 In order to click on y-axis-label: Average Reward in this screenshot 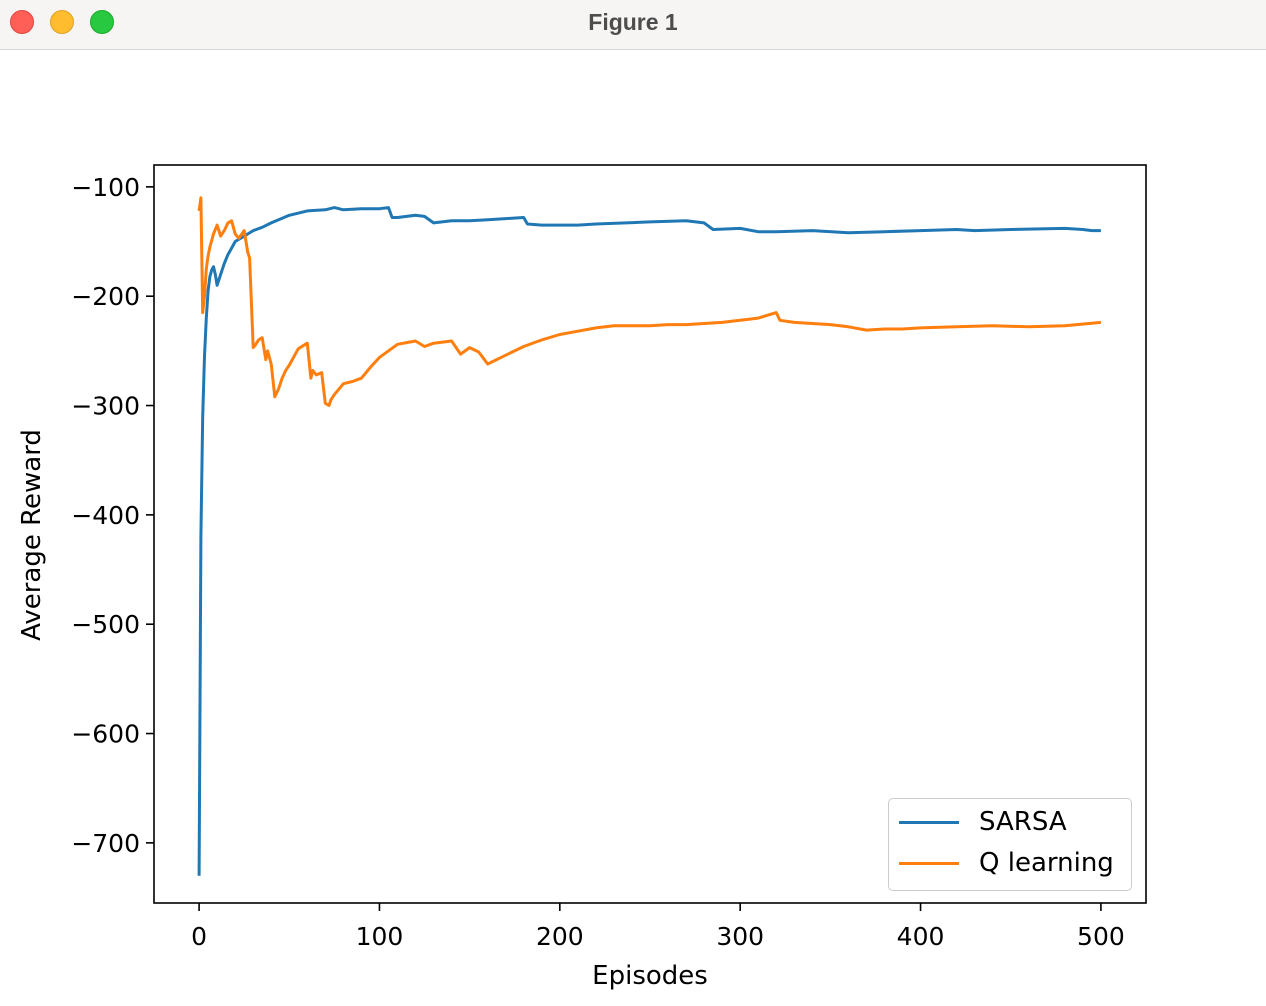, I will do `click(32, 535)`.